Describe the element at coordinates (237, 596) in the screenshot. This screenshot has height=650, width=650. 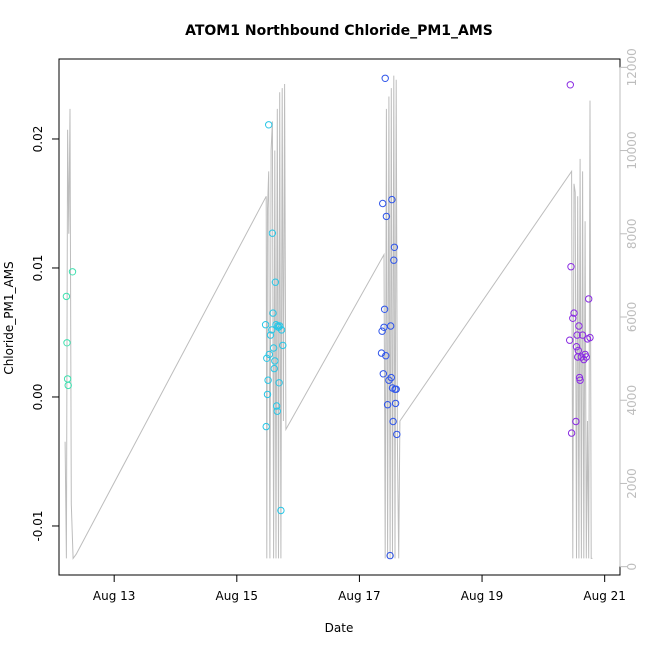
I see `x-tick-label: Aug 15` at that location.